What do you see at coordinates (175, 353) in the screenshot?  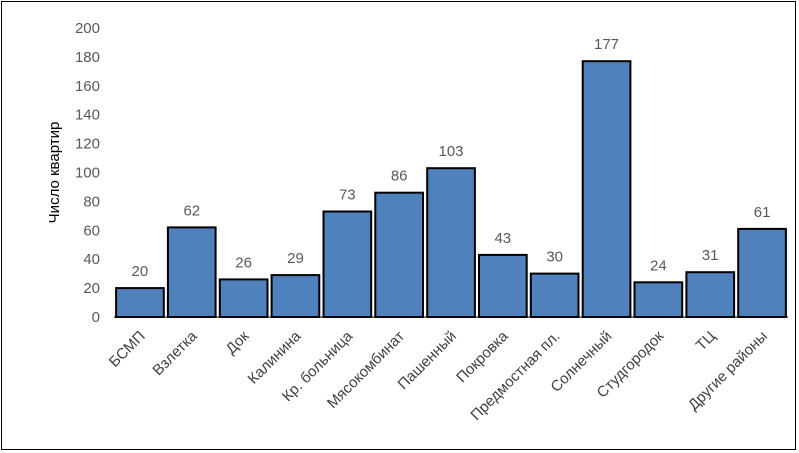 I see `x-tick-label: Взлетка` at bounding box center [175, 353].